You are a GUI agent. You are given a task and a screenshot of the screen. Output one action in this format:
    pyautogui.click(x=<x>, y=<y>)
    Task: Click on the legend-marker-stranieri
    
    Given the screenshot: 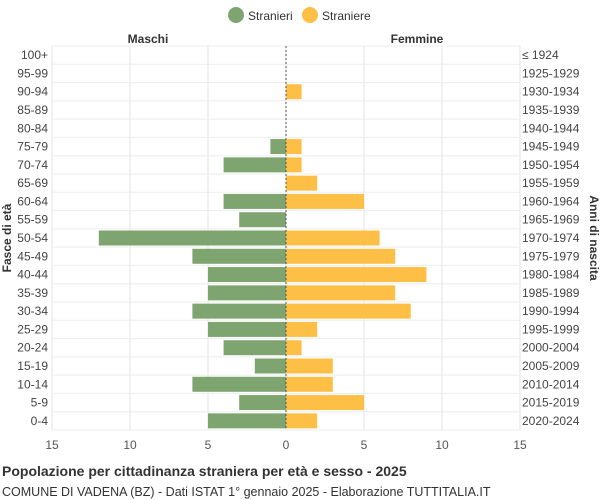 What is the action you would take?
    pyautogui.click(x=236, y=15)
    